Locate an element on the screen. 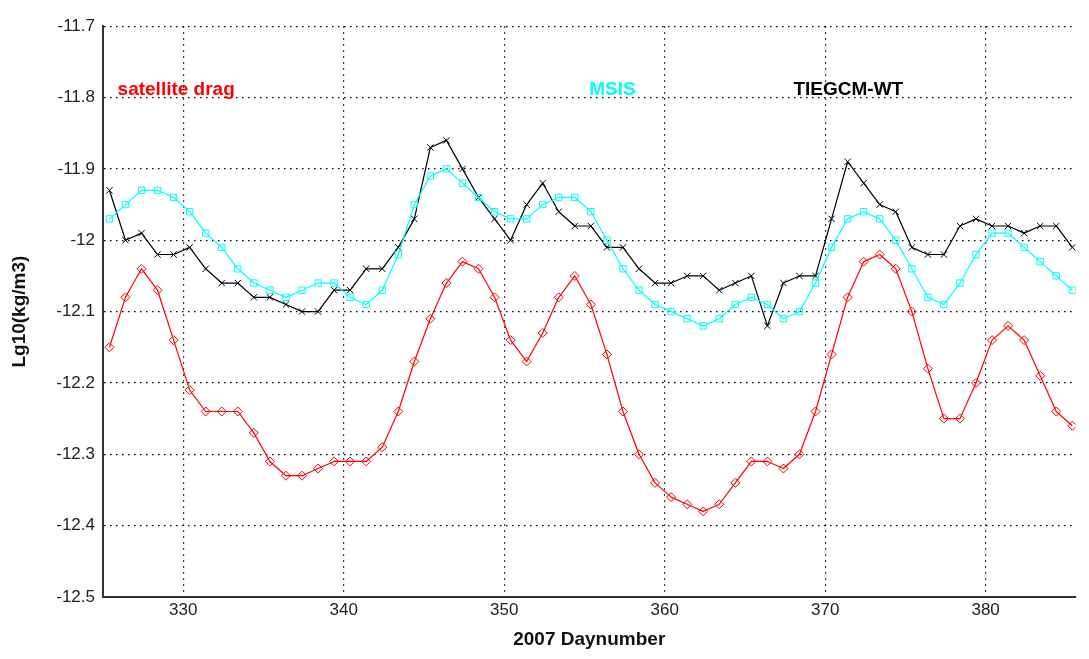 This screenshot has width=1089, height=659. y-tick-label: -11.8 is located at coordinates (76, 97).